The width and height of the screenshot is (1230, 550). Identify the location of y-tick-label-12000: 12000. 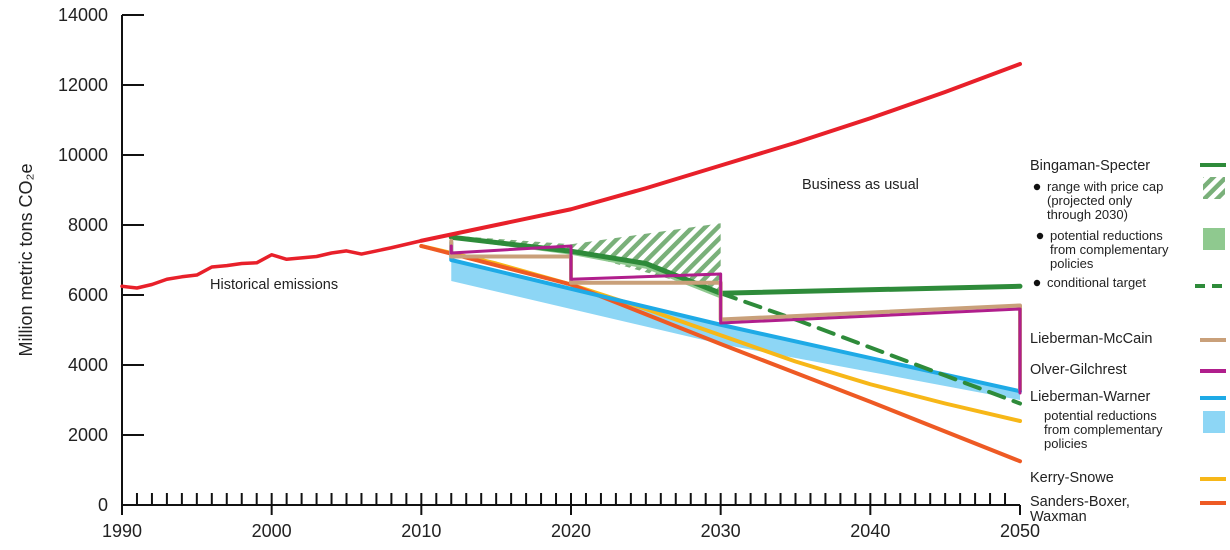
(83, 85).